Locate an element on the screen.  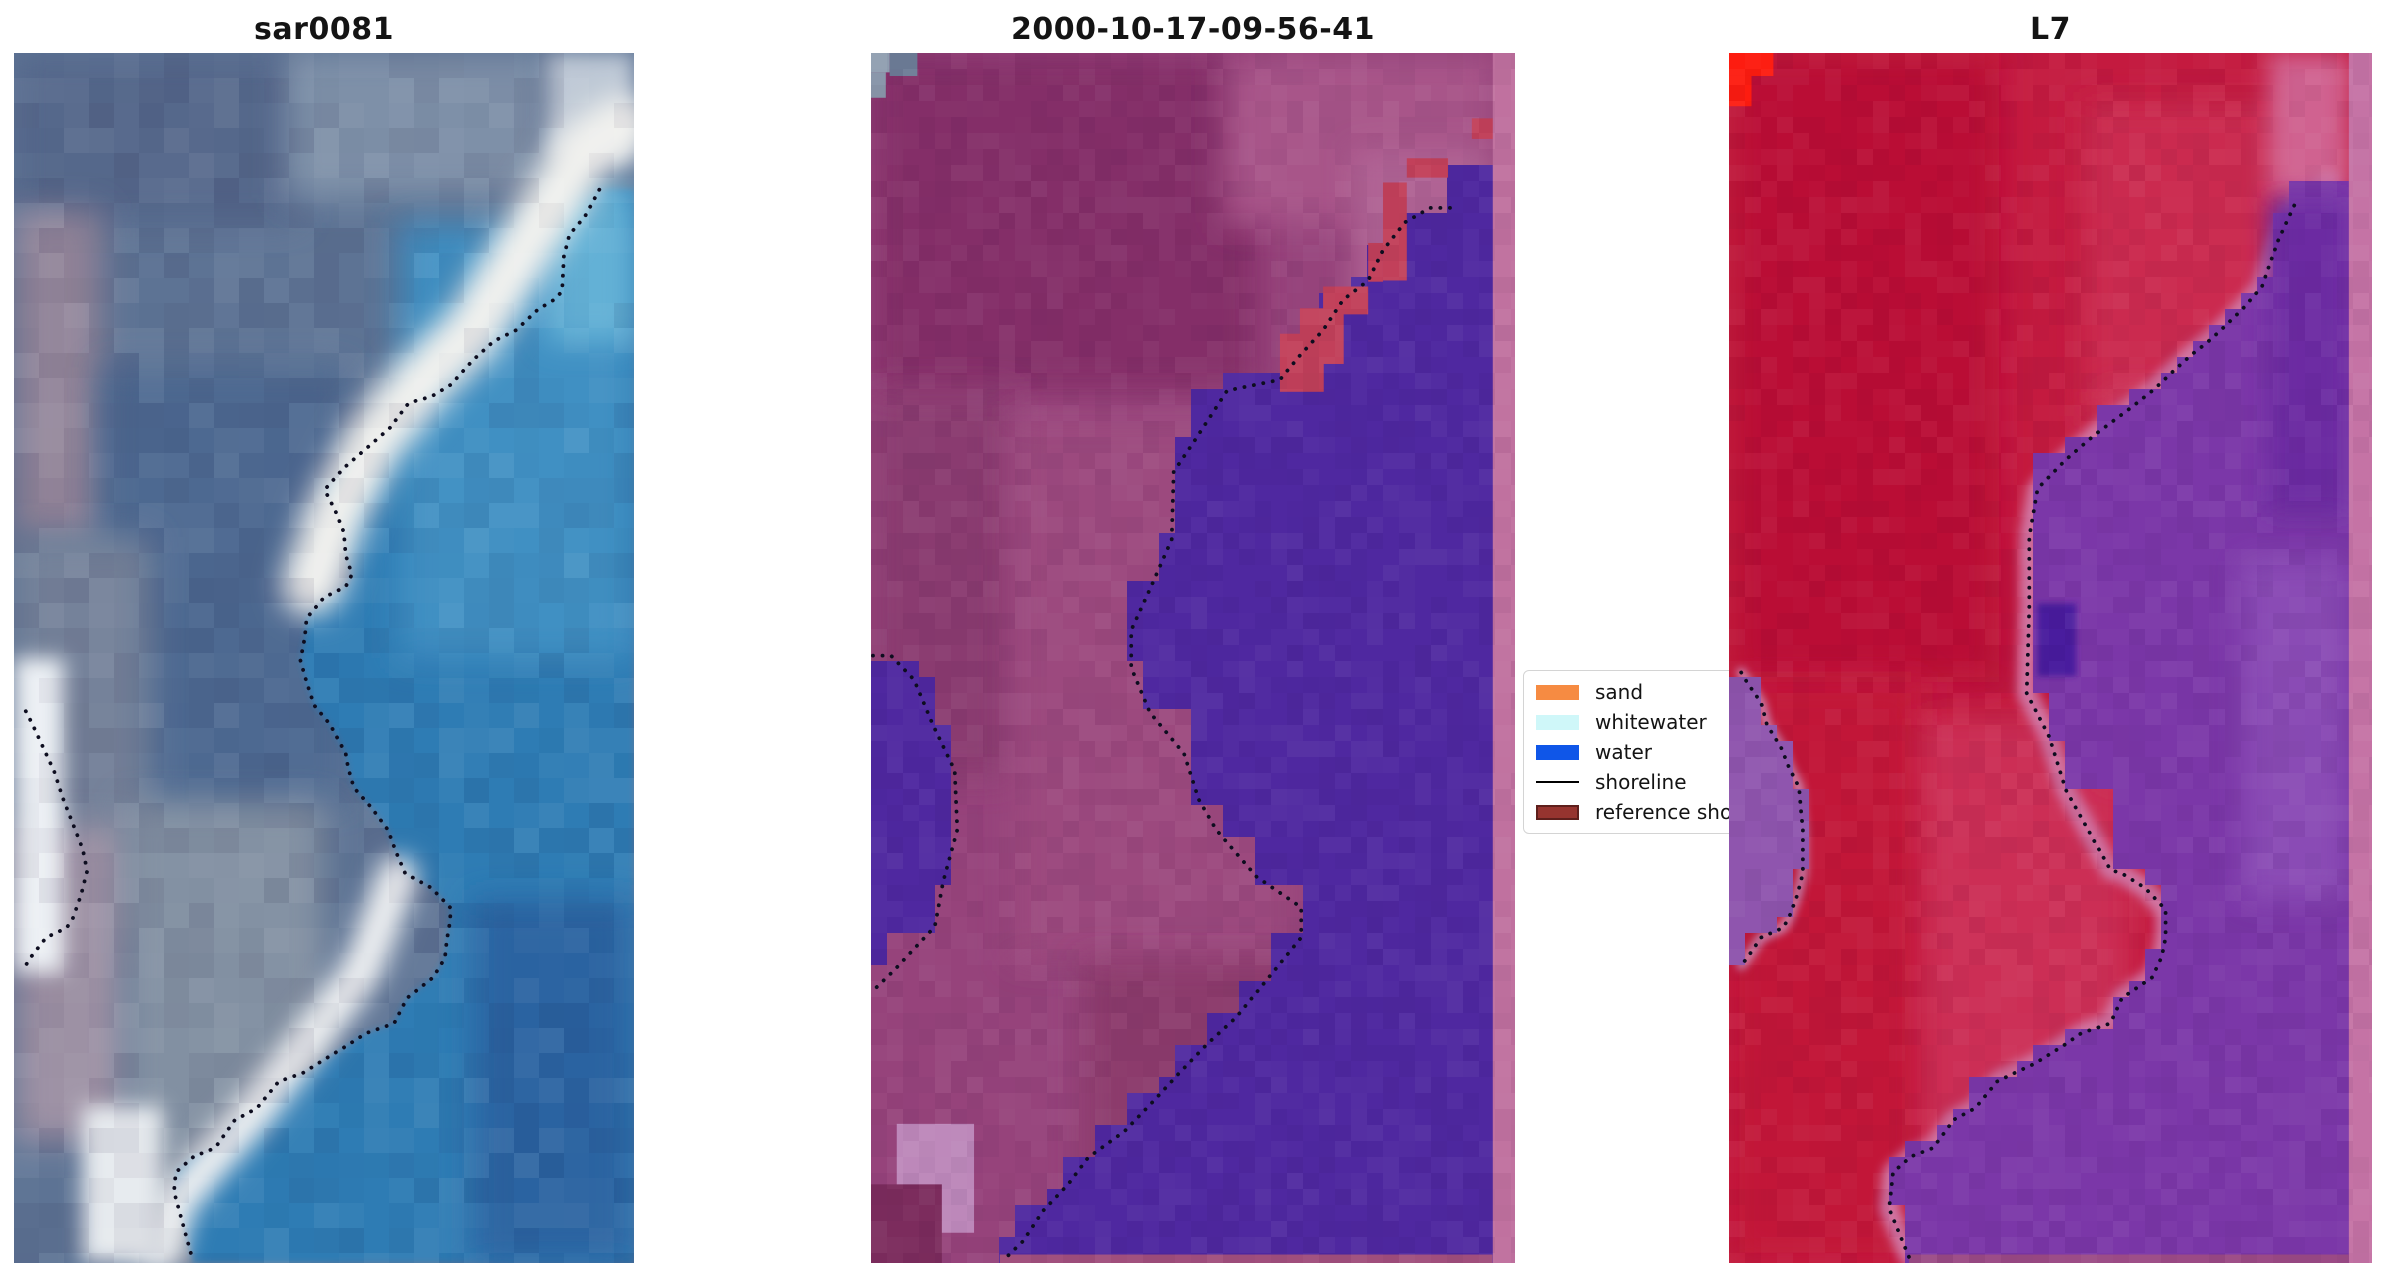
legend-label-shoreline: shoreline is located at coordinates (1641, 782).